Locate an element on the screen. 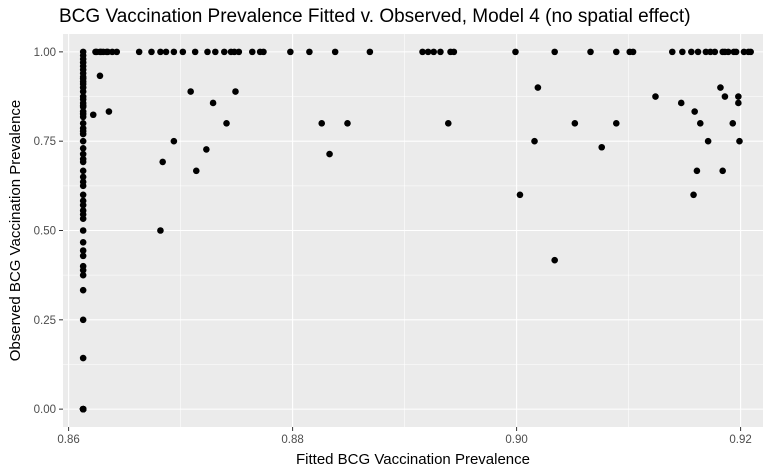 The image size is (770, 475). y-tick-label: 0.75 is located at coordinates (45, 142).